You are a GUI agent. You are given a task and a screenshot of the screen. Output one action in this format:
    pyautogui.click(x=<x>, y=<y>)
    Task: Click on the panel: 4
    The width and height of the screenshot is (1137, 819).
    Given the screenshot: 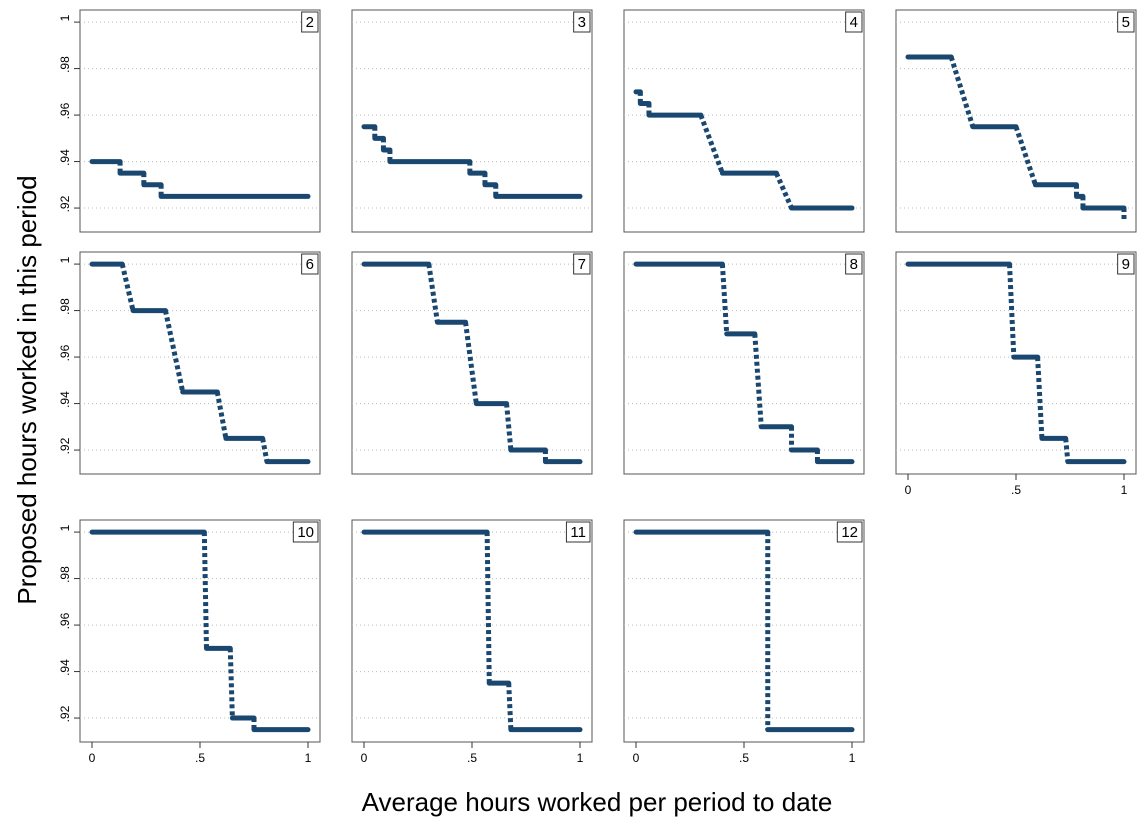 What is the action you would take?
    pyautogui.click(x=744, y=121)
    